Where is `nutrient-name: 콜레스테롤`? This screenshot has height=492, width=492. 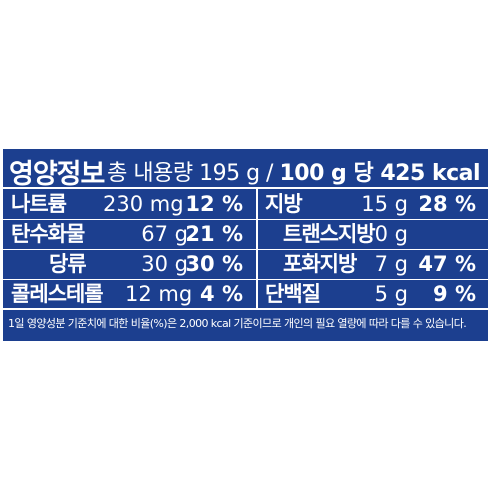
nutrient-name: 콜레스테롤 is located at coordinates (57, 294).